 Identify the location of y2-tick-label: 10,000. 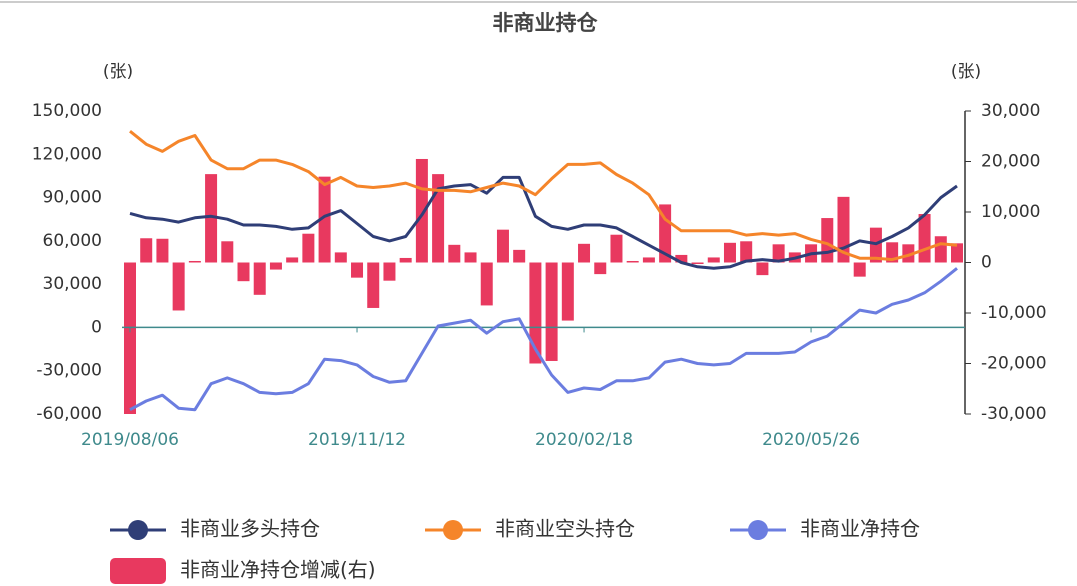
(1010, 212).